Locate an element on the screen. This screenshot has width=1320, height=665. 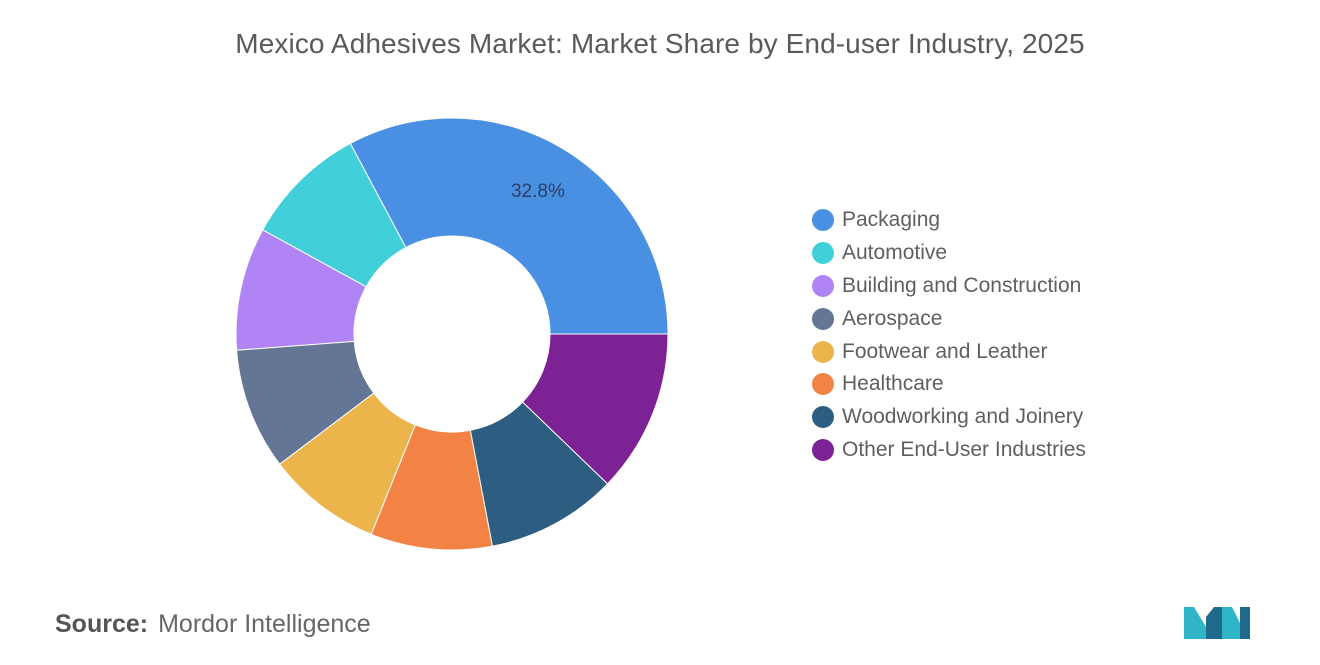
source-value: Mordor Intelligence is located at coordinates (264, 624).